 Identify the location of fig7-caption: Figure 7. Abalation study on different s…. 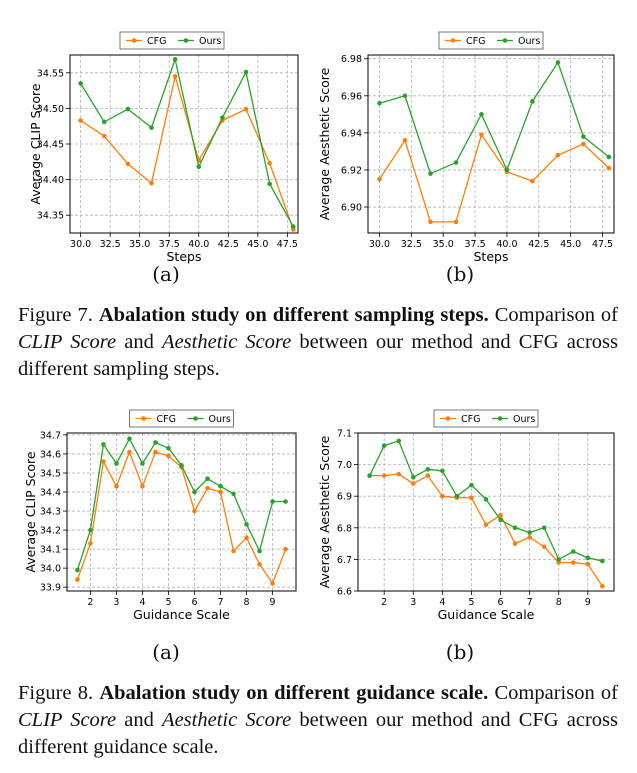
(318, 342).